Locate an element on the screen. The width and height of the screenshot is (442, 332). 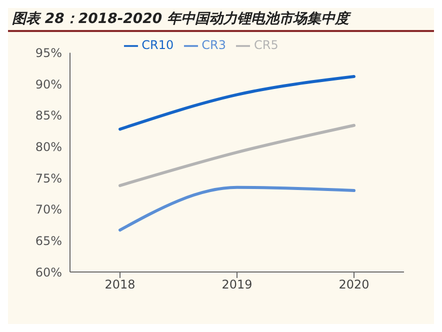
y-tick-label: 60% is located at coordinates (48, 272).